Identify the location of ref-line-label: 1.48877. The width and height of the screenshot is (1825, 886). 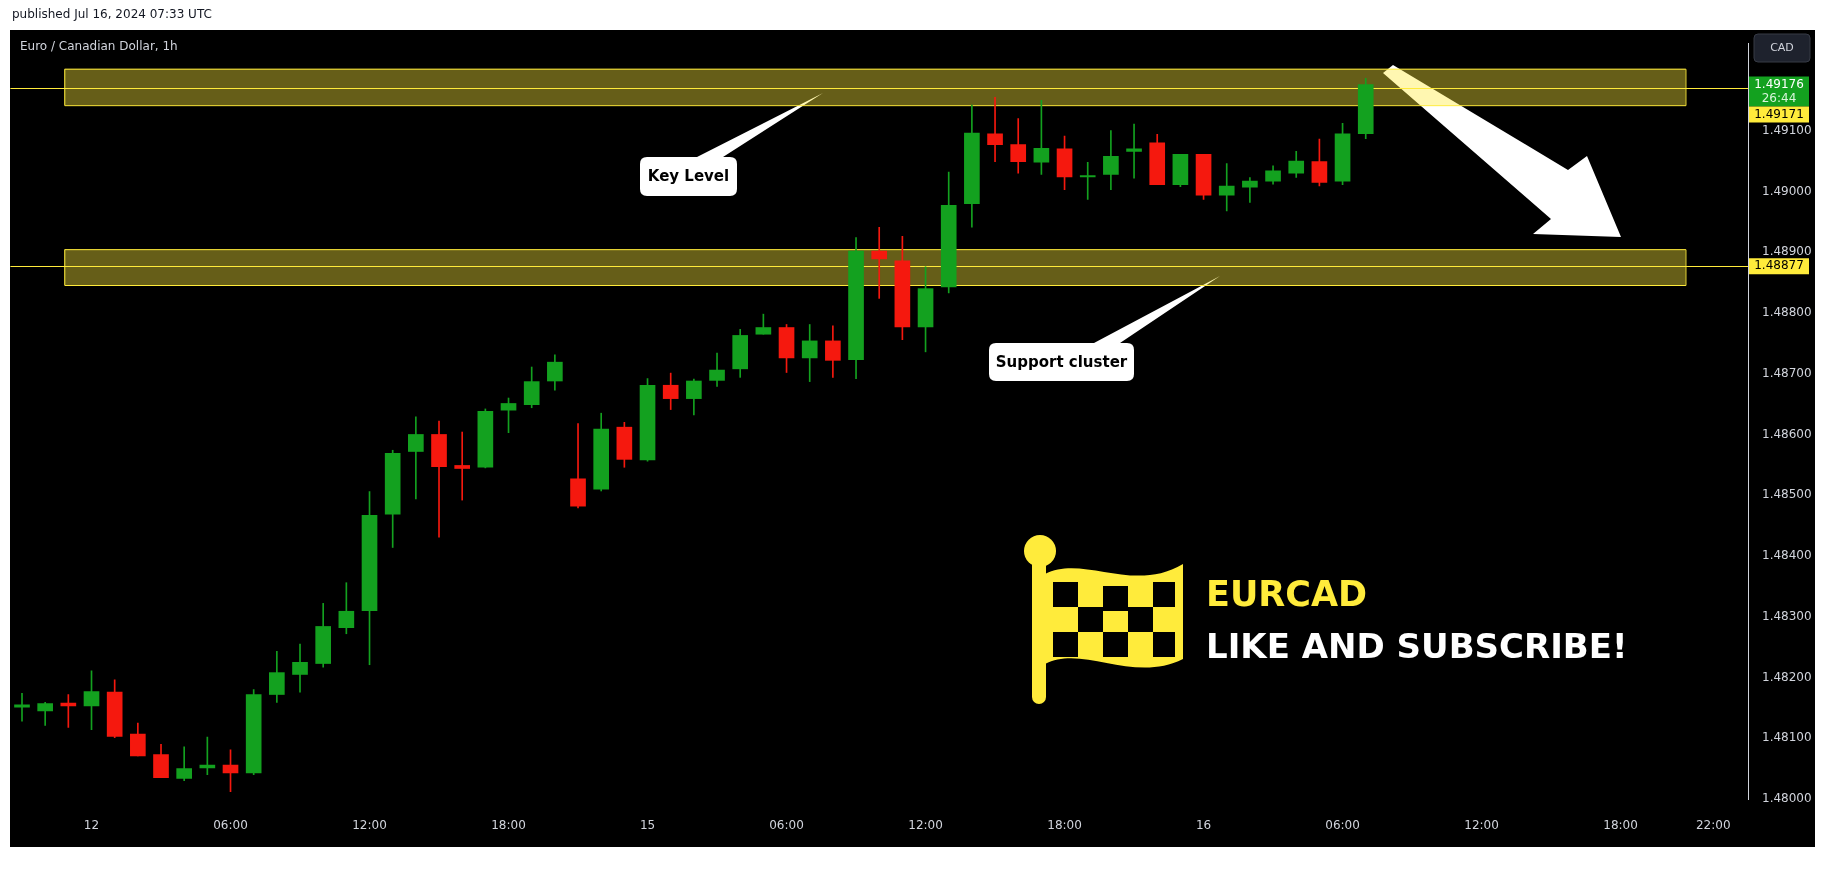
(1779, 265).